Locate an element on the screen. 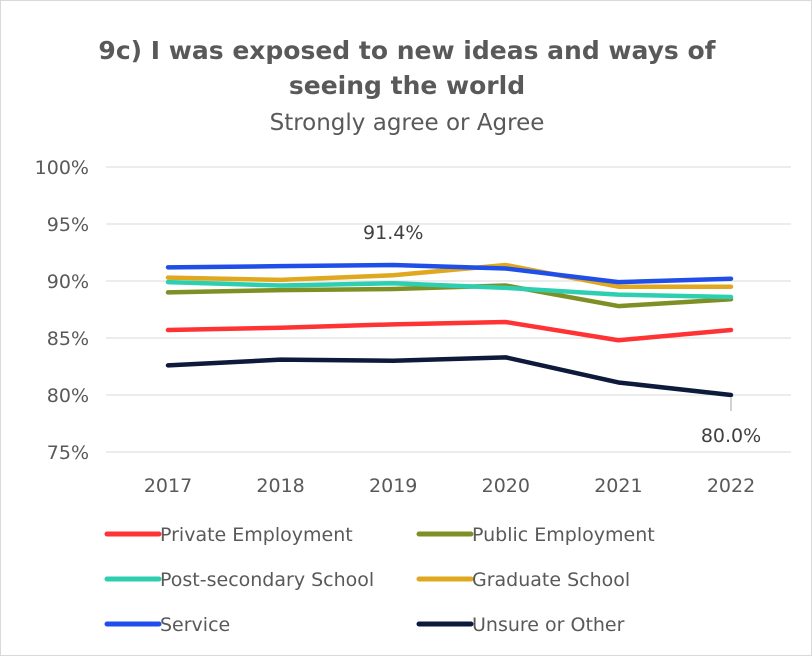 This screenshot has width=812, height=657. legend-item: Post-secondary School is located at coordinates (239, 580).